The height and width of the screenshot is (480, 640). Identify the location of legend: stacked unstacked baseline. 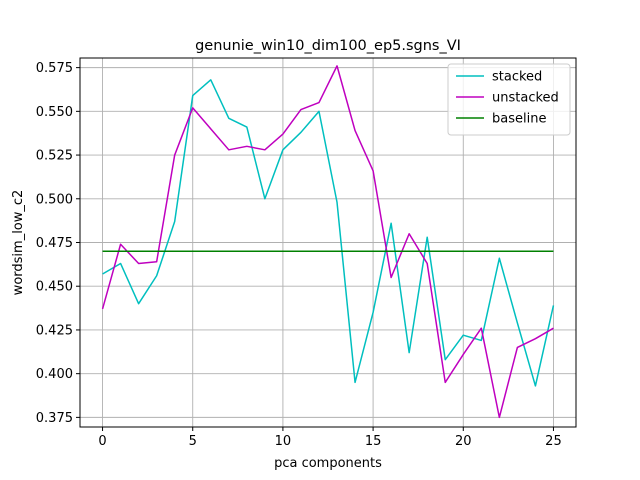
(509, 99).